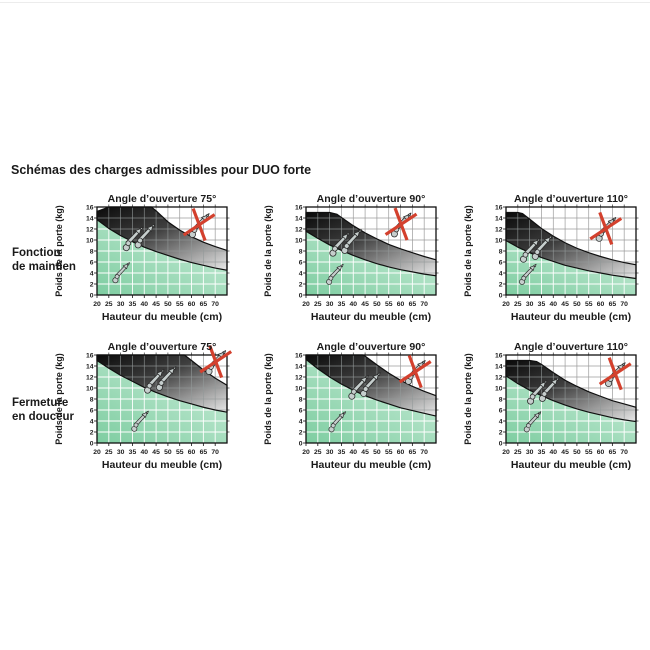 The width and height of the screenshot is (650, 650). Describe the element at coordinates (571, 347) in the screenshot. I see `chart-title: Angle d’ouverture 110°` at that location.